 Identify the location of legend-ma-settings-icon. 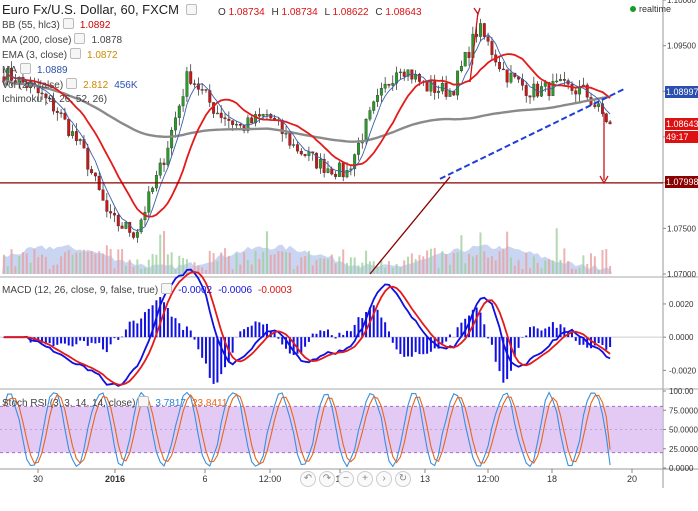
(25, 68).